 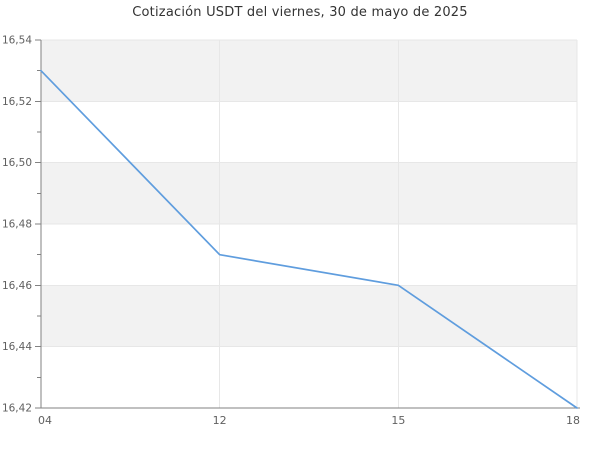 I want to click on x-tick-label: 15, so click(x=398, y=420).